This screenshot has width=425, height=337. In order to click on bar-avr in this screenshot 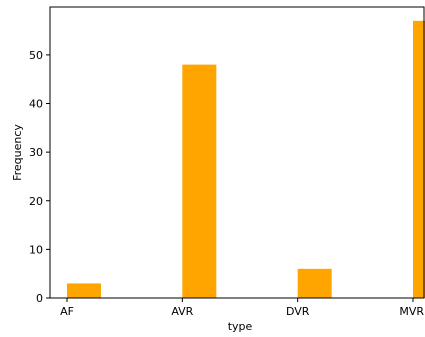, I will do `click(199, 181)`.